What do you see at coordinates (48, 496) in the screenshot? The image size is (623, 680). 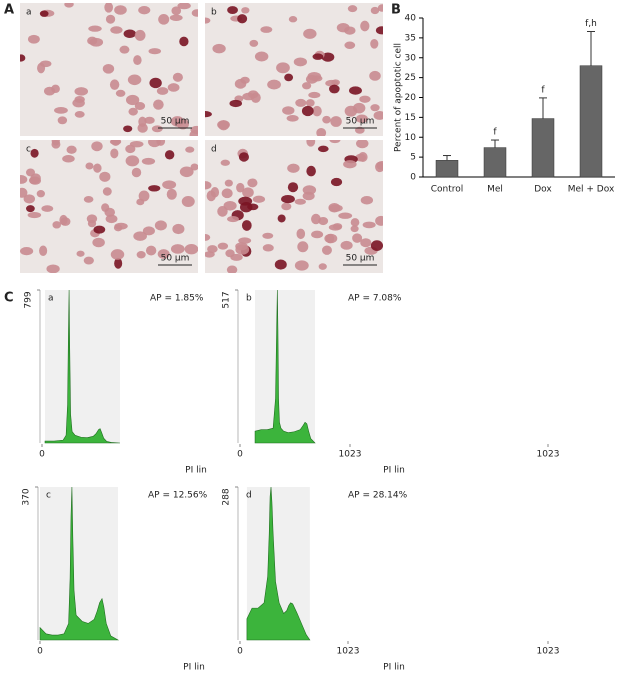 I see `subplot-label: c` at bounding box center [48, 496].